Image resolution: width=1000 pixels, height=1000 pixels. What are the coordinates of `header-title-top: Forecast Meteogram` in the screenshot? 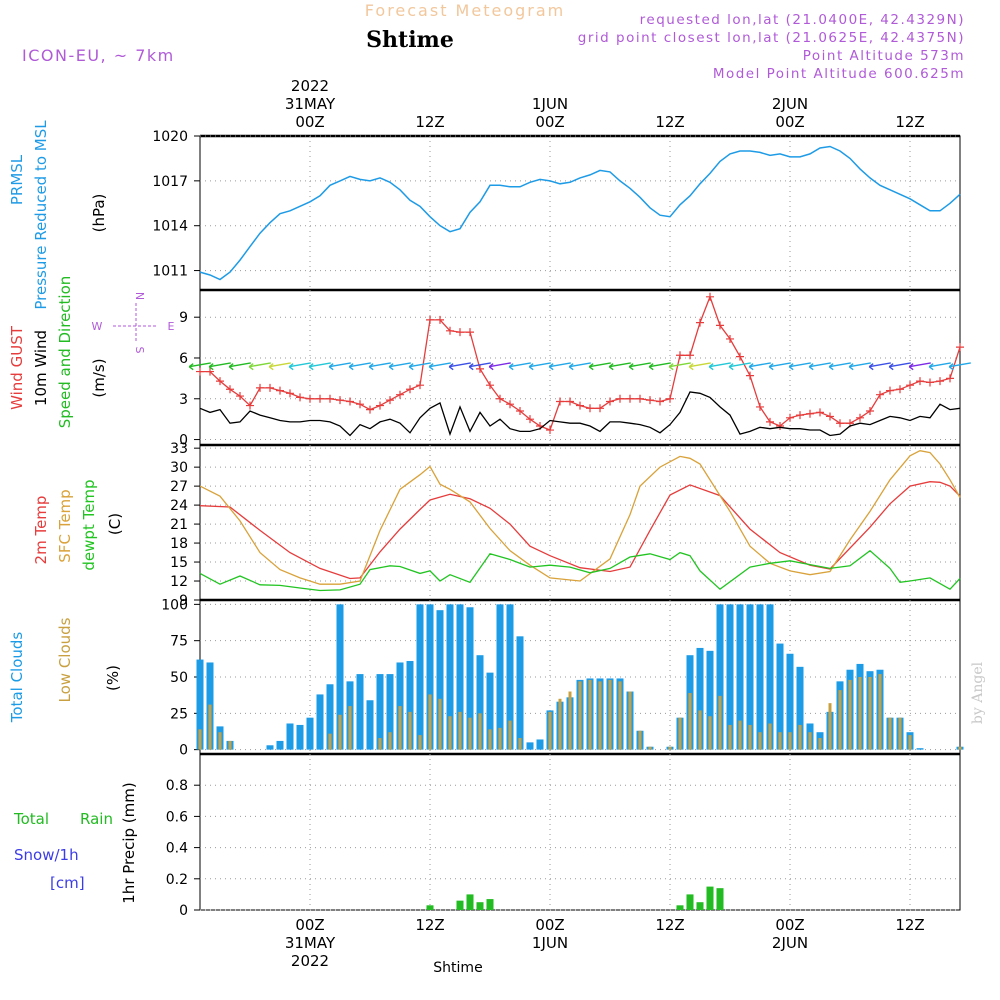 It's located at (465, 10).